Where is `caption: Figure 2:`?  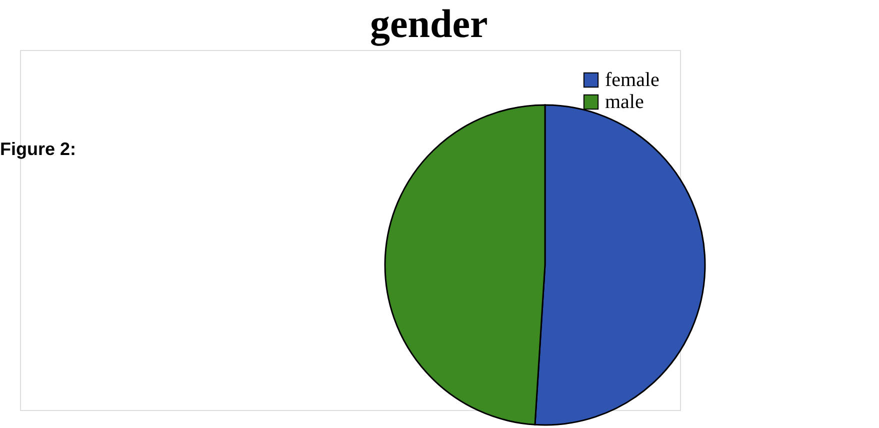
caption: Figure 2: is located at coordinates (38, 149).